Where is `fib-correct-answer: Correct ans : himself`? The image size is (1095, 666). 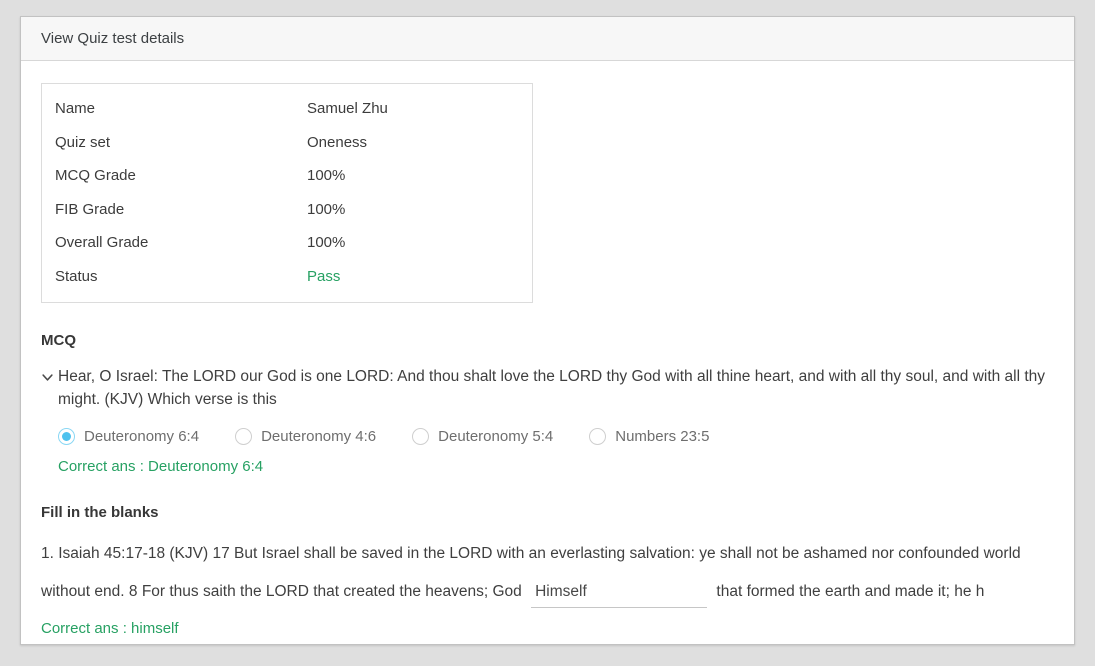
fib-correct-answer: Correct ans : himself is located at coordinates (110, 628).